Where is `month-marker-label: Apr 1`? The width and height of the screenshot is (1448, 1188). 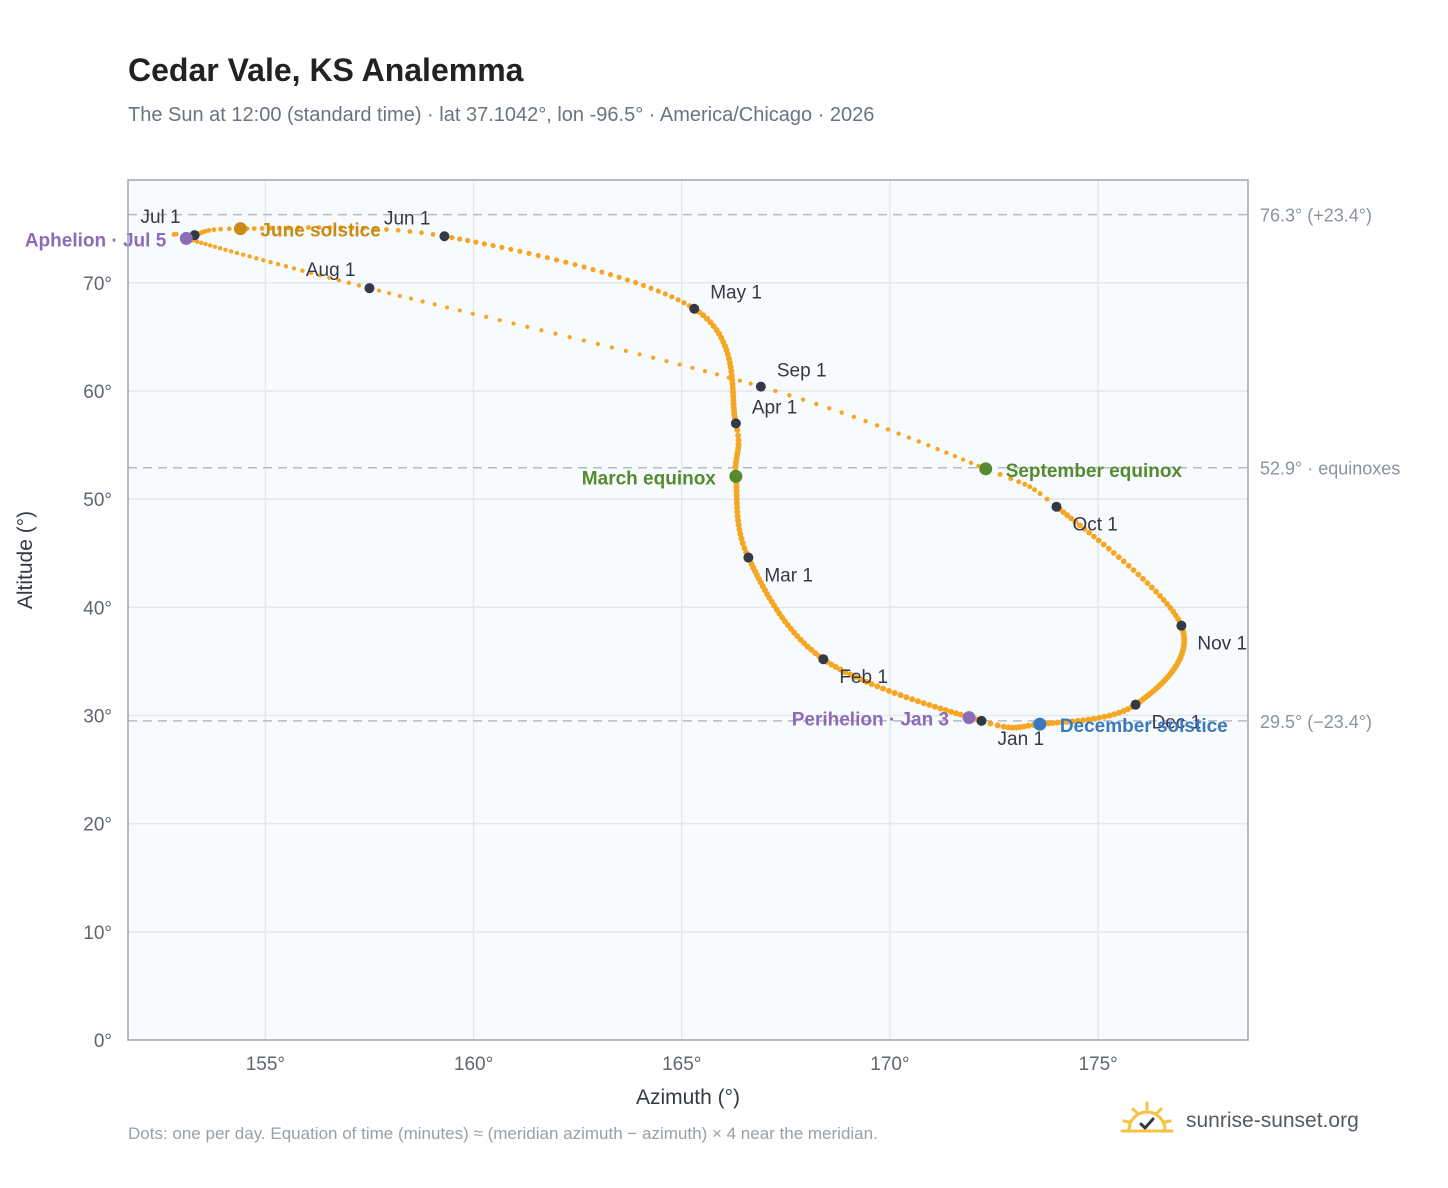 month-marker-label: Apr 1 is located at coordinates (774, 407).